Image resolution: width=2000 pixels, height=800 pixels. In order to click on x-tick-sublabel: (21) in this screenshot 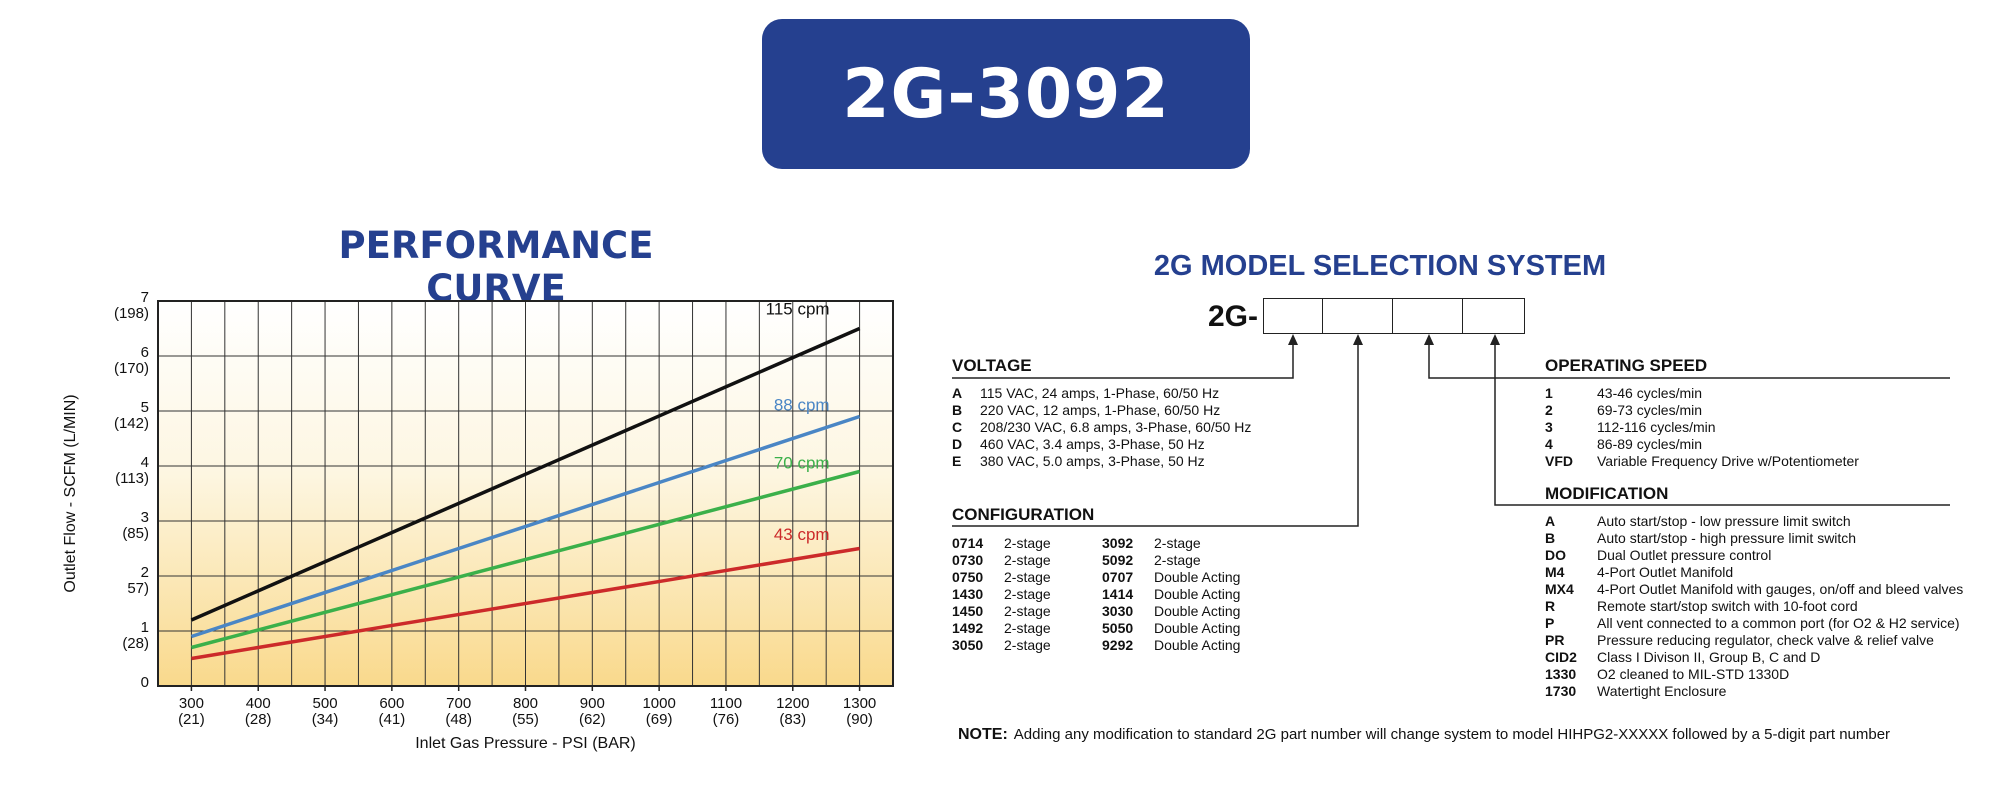, I will do `click(191, 719)`.